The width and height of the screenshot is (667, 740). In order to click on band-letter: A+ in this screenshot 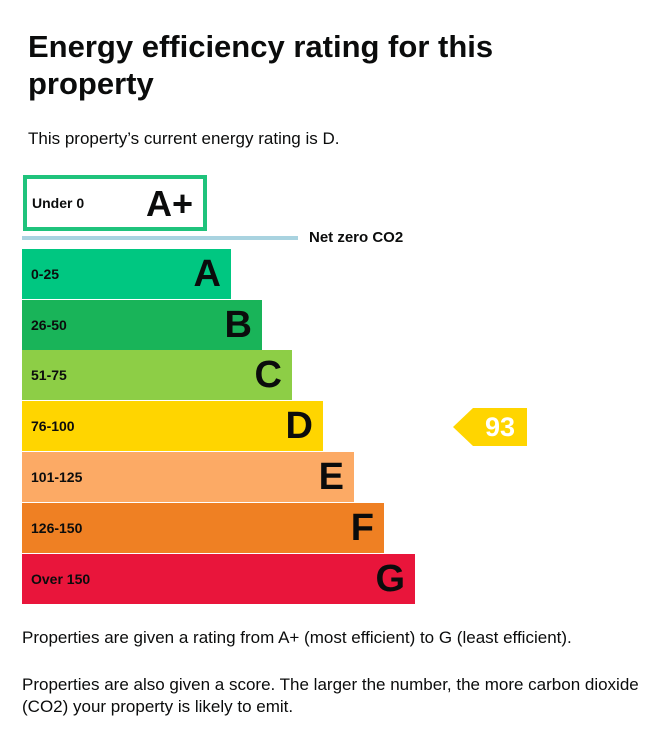, I will do `click(169, 203)`.